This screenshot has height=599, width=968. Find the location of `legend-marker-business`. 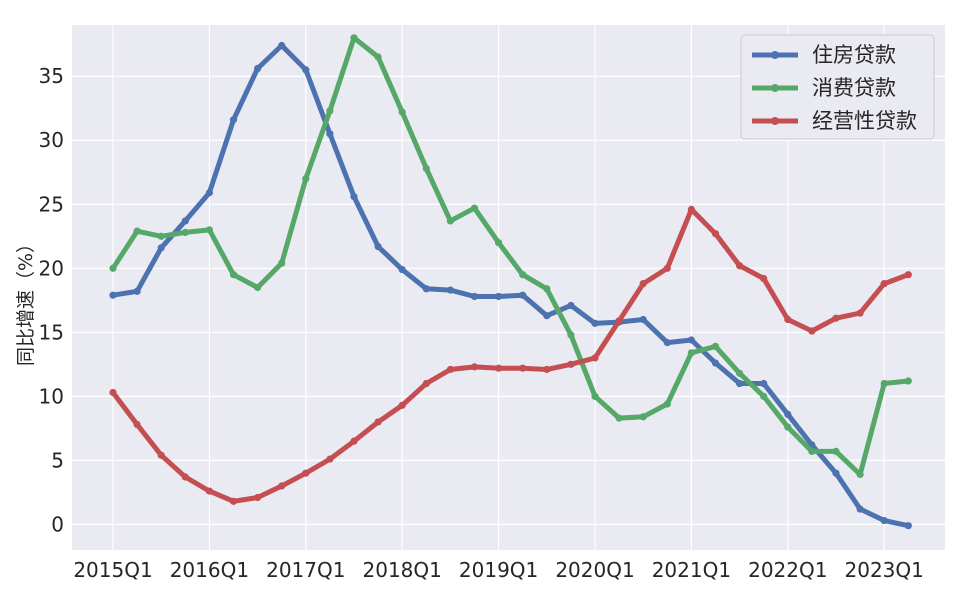

legend-marker-business is located at coordinates (775, 121).